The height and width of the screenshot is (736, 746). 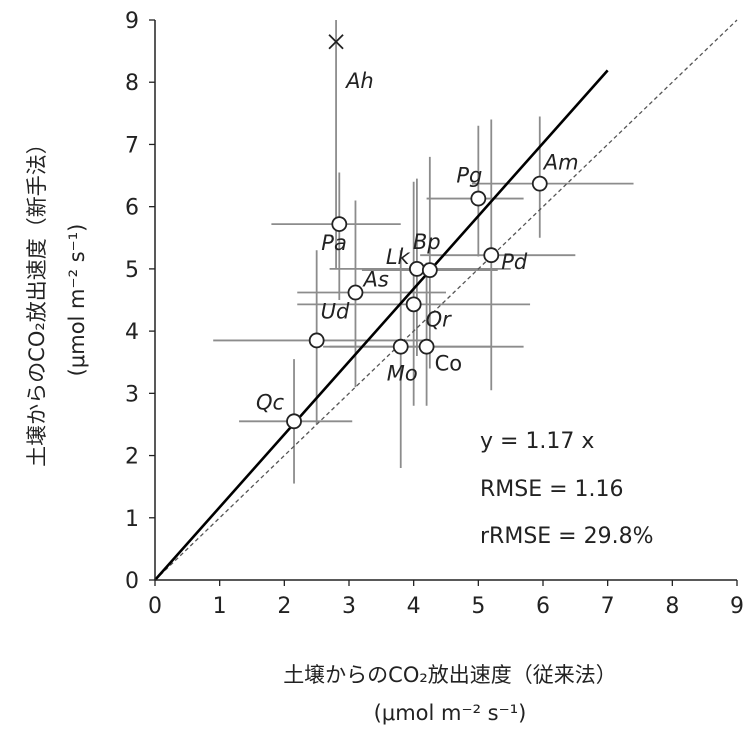 What do you see at coordinates (37, 300) in the screenshot?
I see `y-axis-title: 土壌からのCO₂放出速度（新手法）` at bounding box center [37, 300].